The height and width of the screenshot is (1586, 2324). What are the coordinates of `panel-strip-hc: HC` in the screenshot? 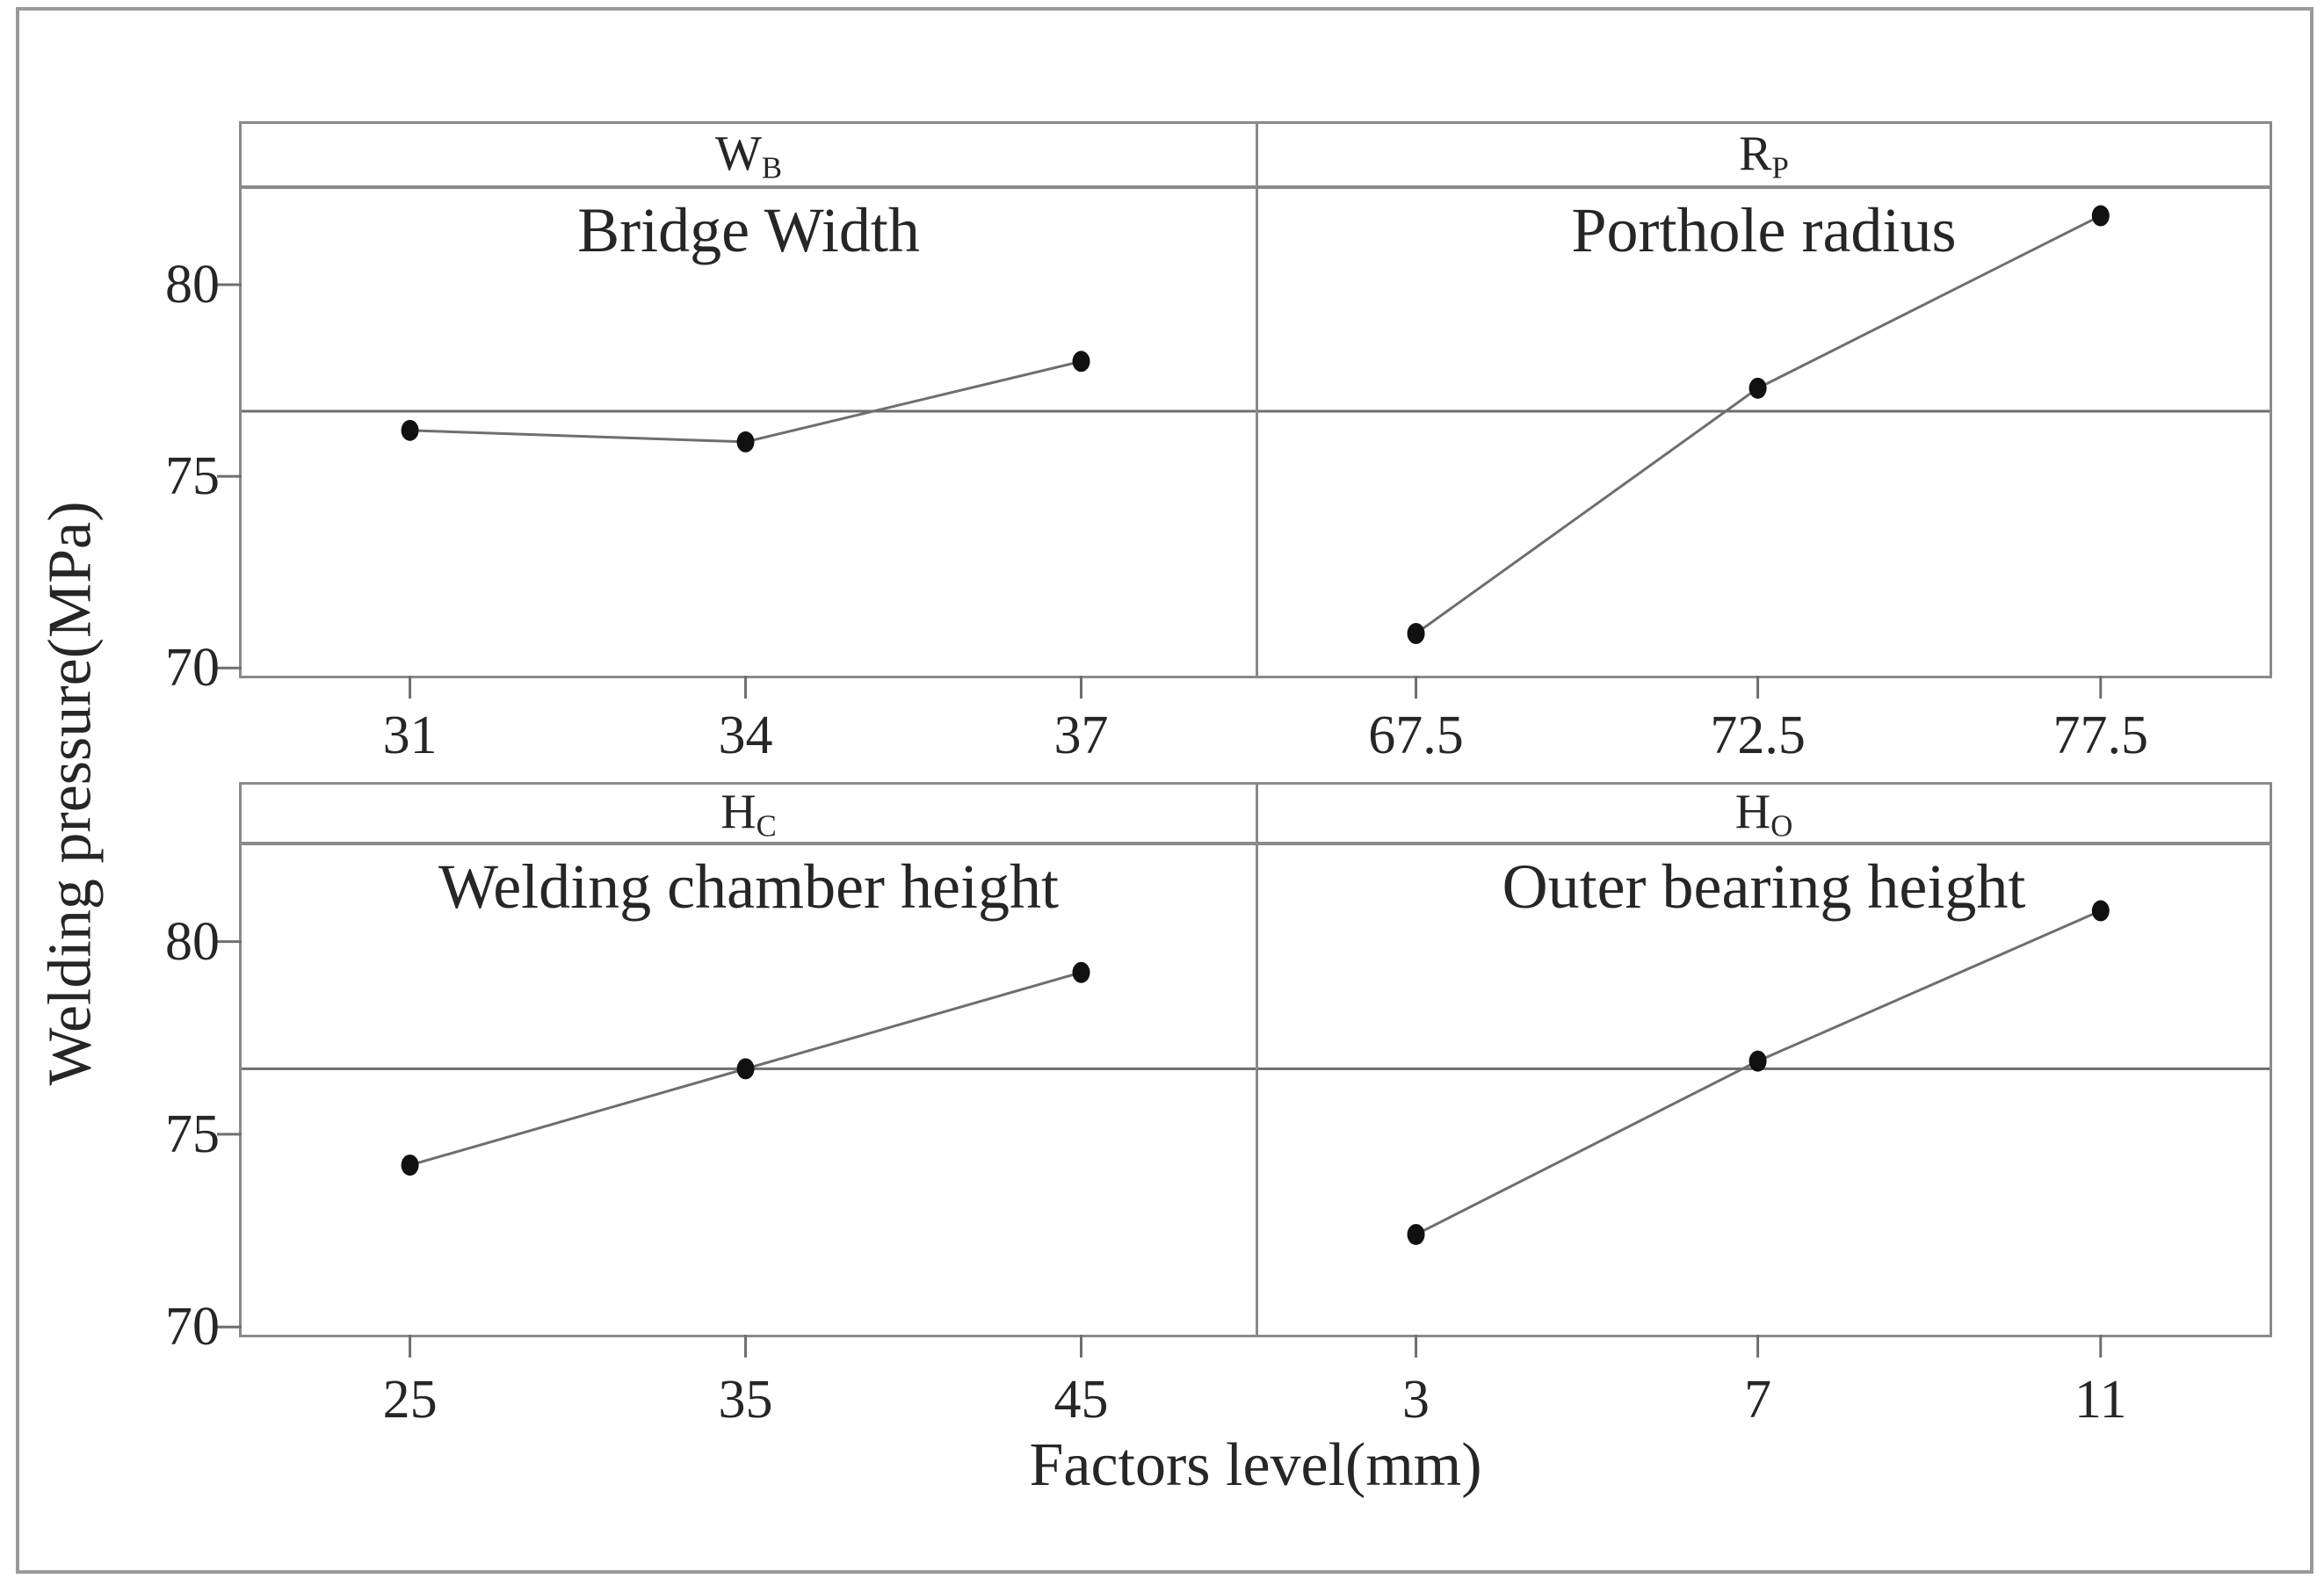 It's located at (749, 815).